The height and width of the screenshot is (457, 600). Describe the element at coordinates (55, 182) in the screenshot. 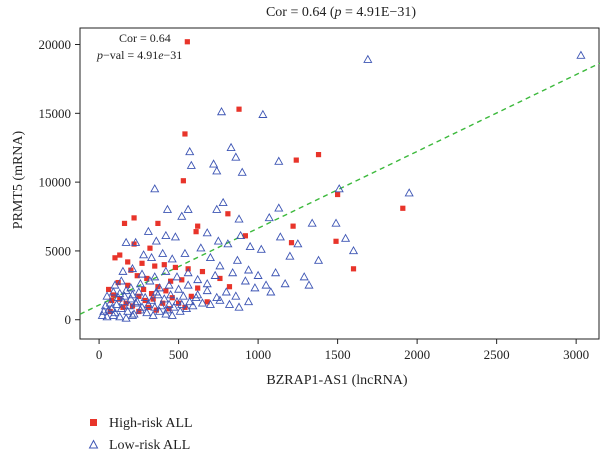

I see `y-tick-label: 10000` at that location.